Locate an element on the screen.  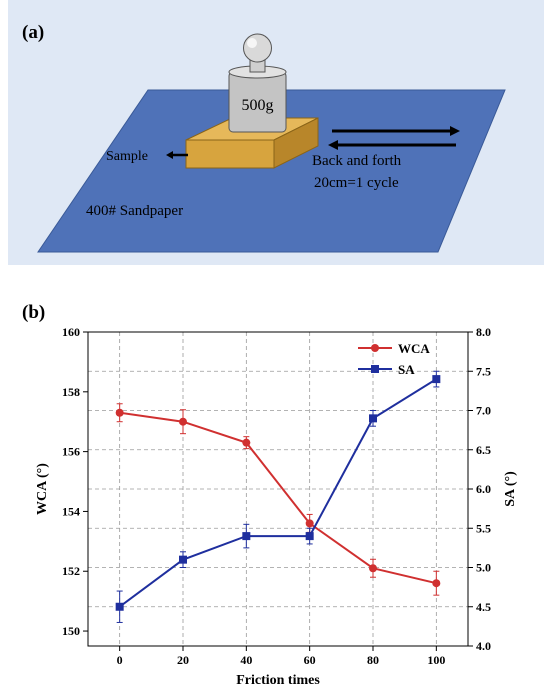
x-axis-title: Friction times is located at coordinates (278, 680).